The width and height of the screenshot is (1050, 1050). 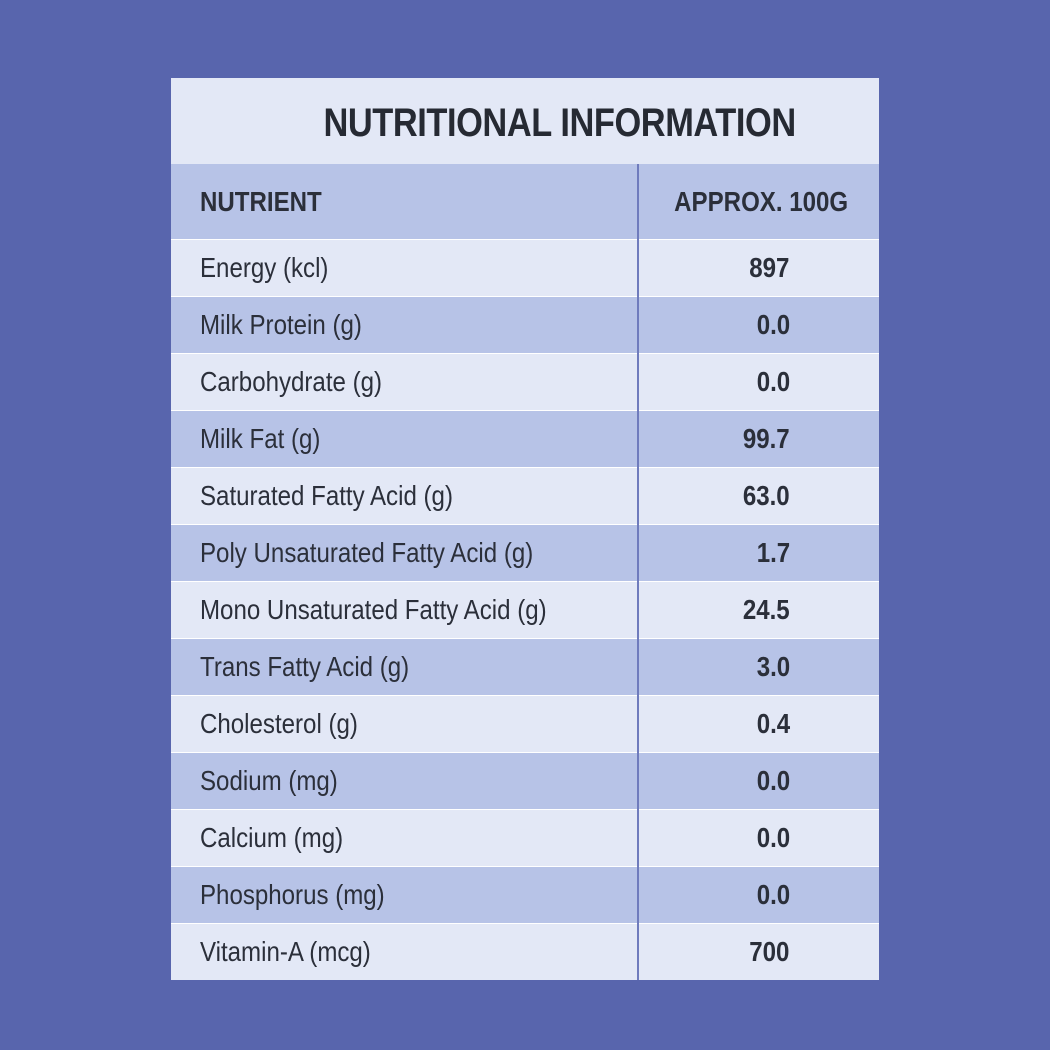 What do you see at coordinates (373, 609) in the screenshot?
I see `nutrient-name: Mono Unsaturated Fatty Acid (g)` at bounding box center [373, 609].